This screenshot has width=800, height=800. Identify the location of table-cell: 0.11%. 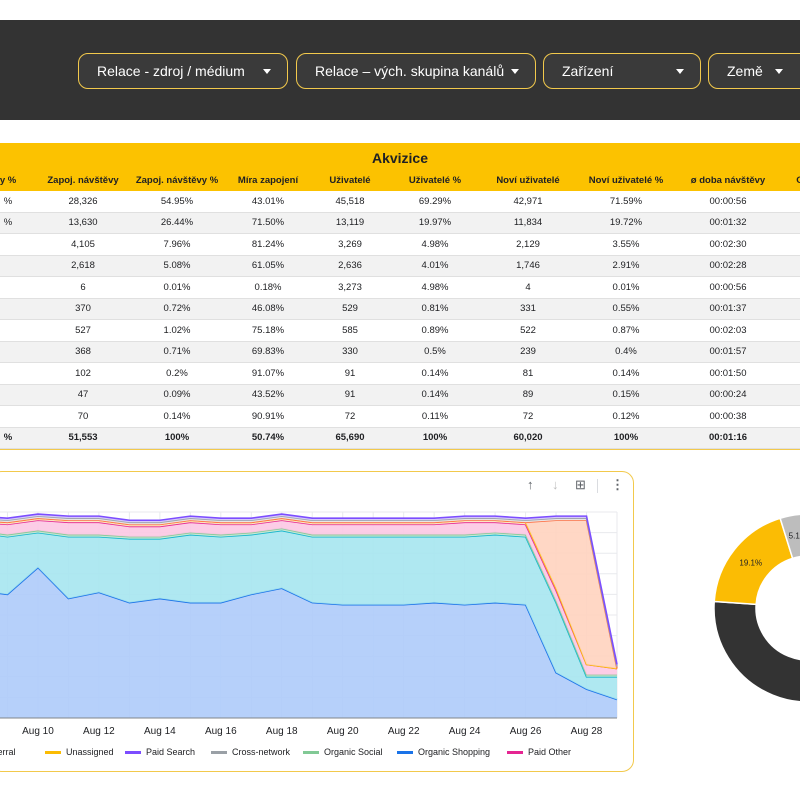
(435, 416).